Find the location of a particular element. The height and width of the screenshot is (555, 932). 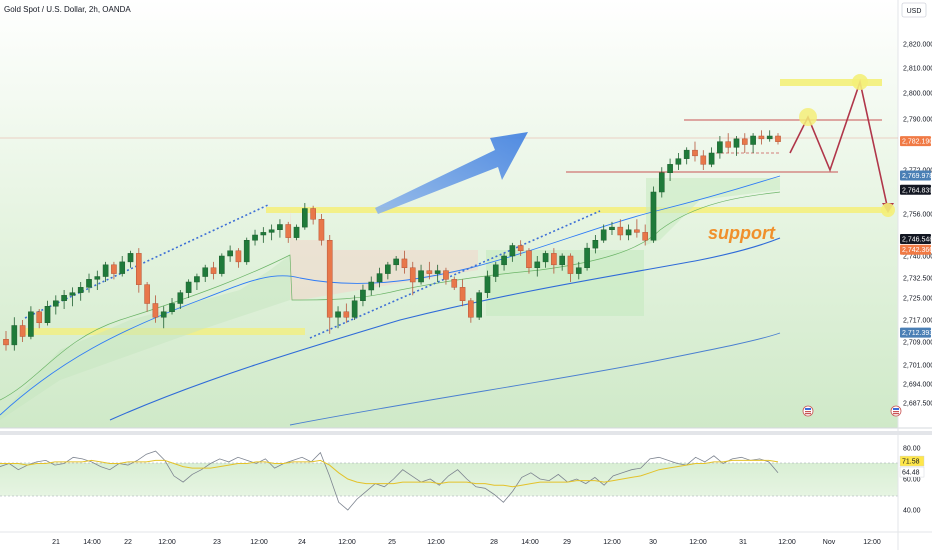

time-tick-label: 30 is located at coordinates (653, 542).